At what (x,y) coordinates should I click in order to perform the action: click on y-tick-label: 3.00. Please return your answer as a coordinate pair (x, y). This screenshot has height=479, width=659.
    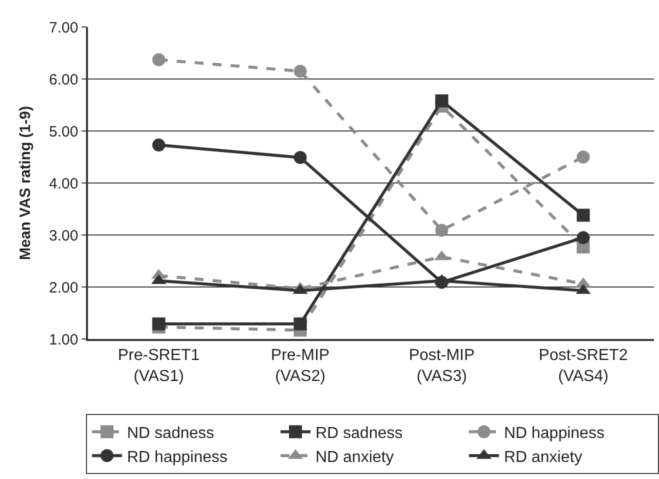
    Looking at the image, I should click on (63, 235).